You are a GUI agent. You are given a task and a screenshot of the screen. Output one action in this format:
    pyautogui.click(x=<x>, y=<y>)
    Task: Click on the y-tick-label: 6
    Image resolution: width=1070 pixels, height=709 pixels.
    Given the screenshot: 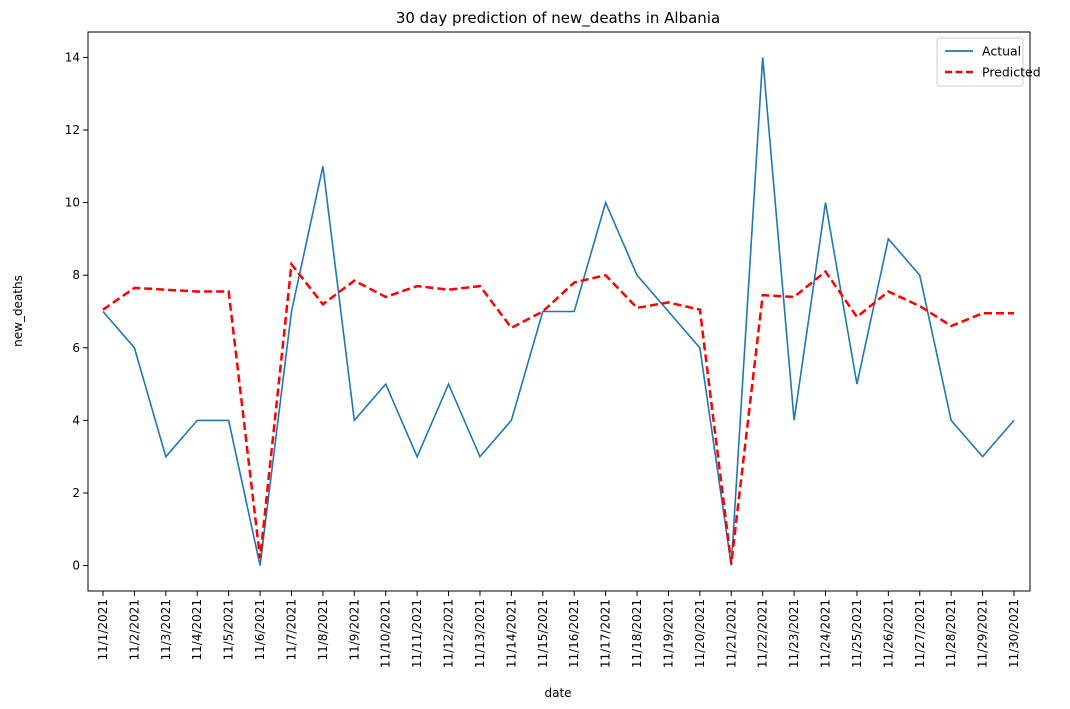 What is the action you would take?
    pyautogui.click(x=76, y=348)
    